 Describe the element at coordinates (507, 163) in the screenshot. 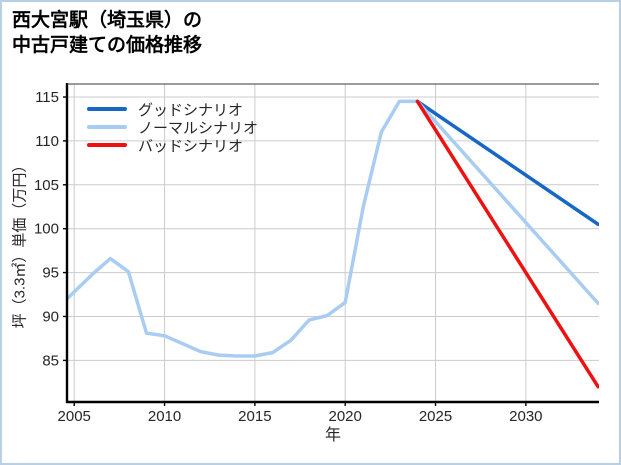

I see `good-scenario-line` at that location.